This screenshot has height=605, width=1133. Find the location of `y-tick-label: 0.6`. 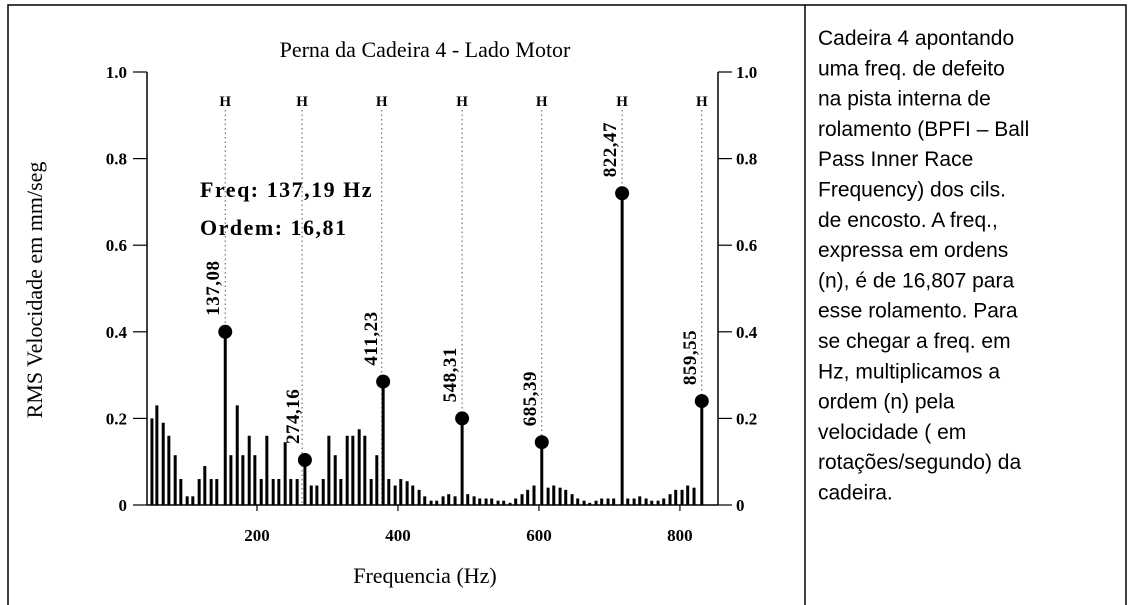

y-tick-label: 0.6 is located at coordinates (116, 245).